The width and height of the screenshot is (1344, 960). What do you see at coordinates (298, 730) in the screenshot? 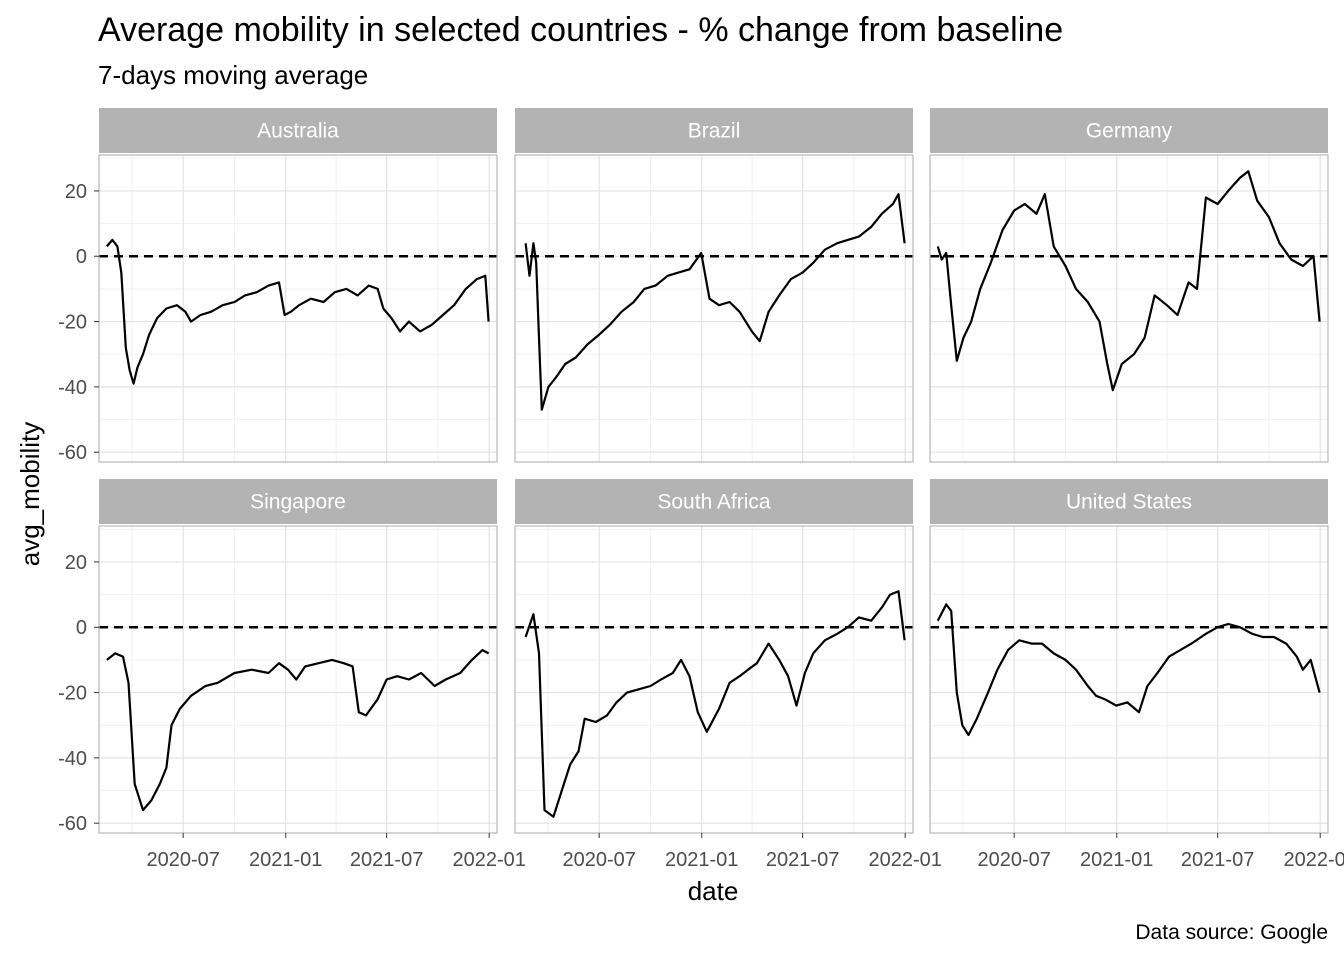
I see `series-line-singapore` at bounding box center [298, 730].